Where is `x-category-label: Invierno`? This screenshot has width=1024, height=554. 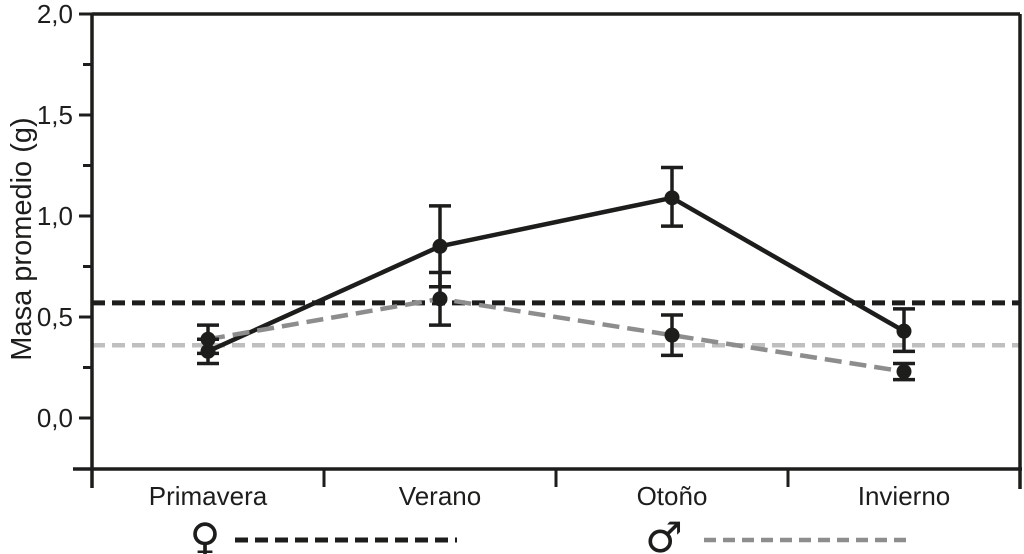
x-category-label: Invierno is located at coordinates (904, 496).